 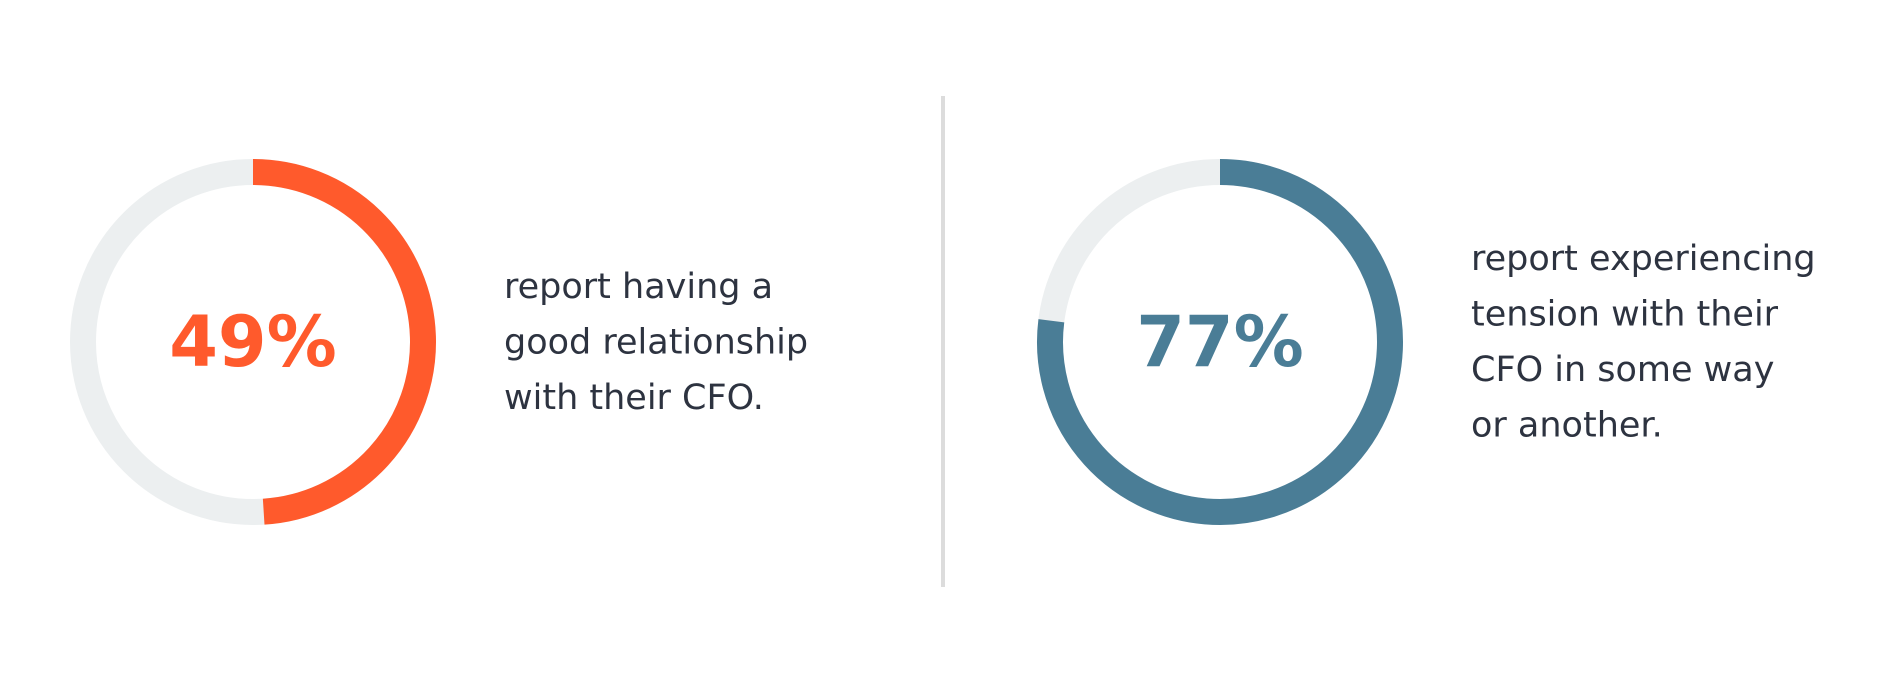 I want to click on description-line: or another., so click(x=1567, y=426).